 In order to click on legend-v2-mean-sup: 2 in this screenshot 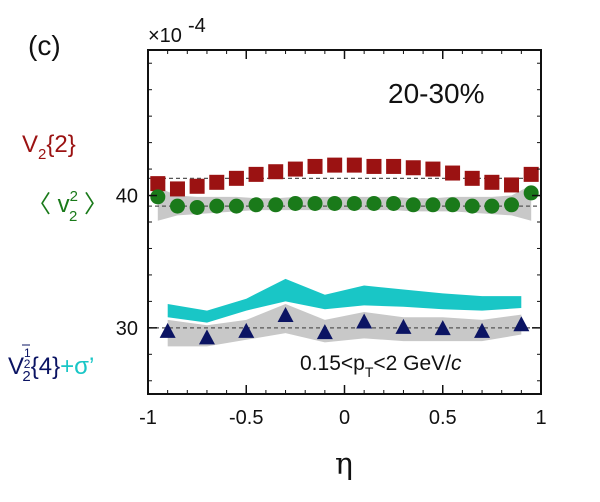, I will do `click(74, 196)`.